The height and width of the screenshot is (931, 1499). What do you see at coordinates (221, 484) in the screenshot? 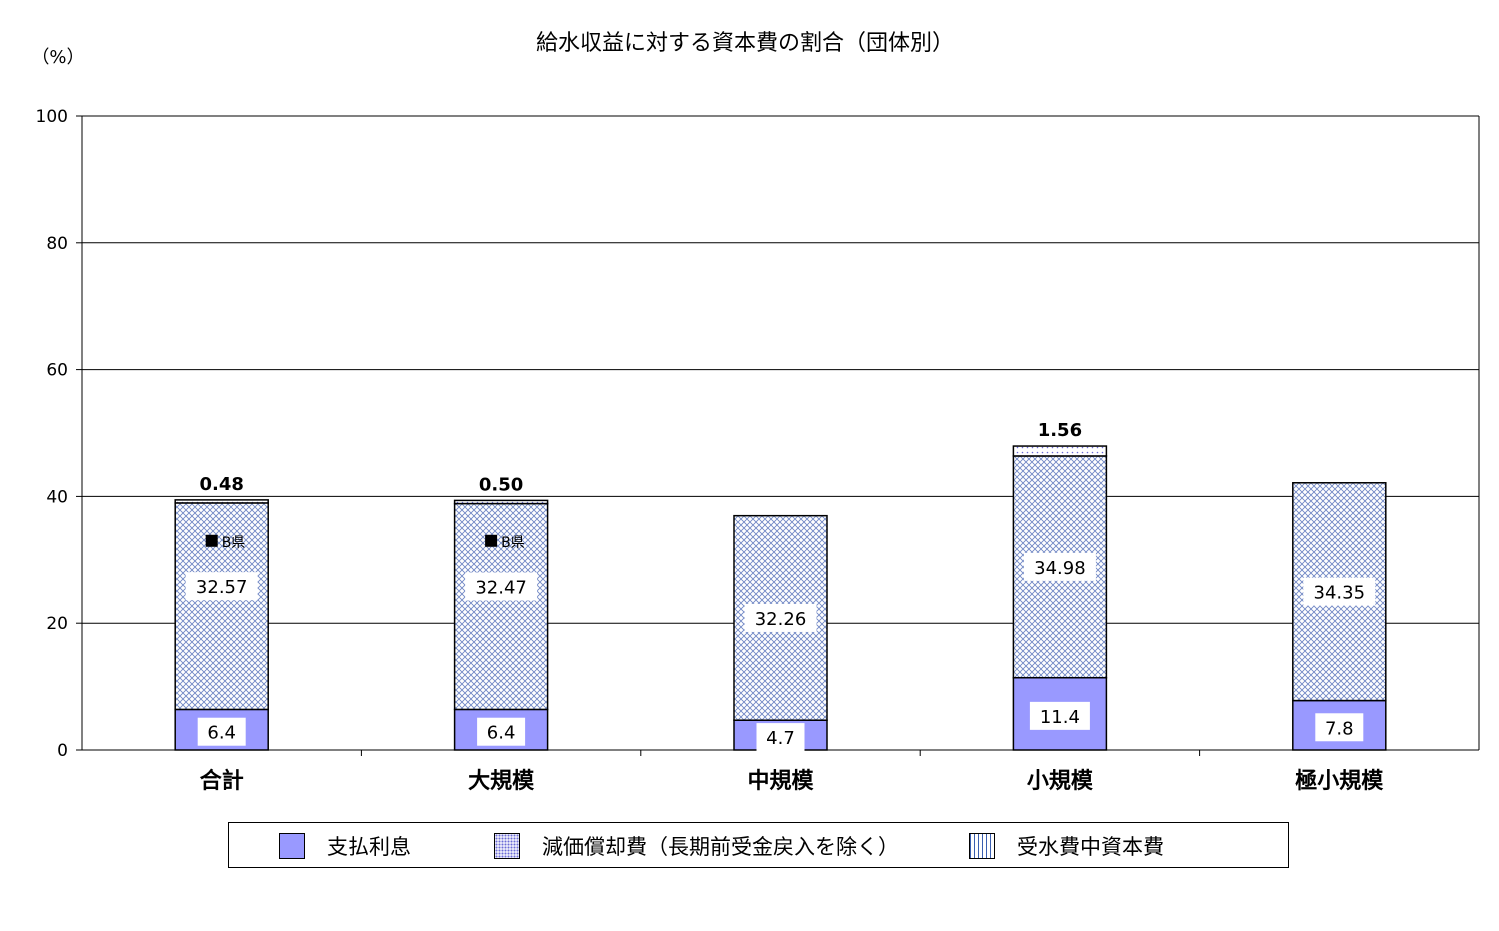
I see `data-label-2-0: 0.48` at bounding box center [221, 484].